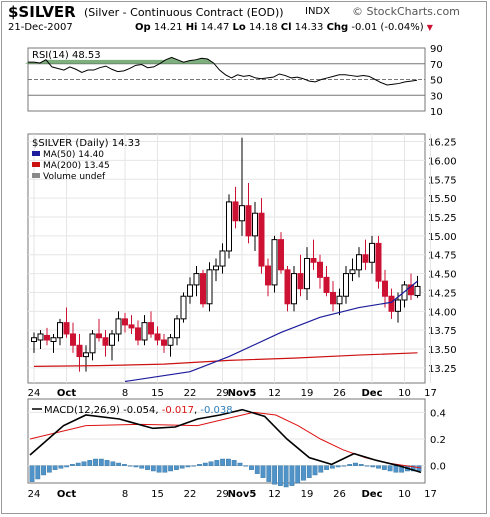 The width and height of the screenshot is (490, 517). I want to click on x-axis-label: 26, so click(339, 393).